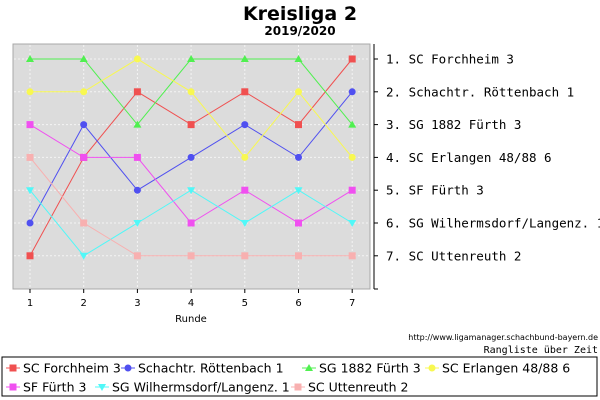 This screenshot has width=600, height=400. What do you see at coordinates (370, 368) in the screenshot?
I see `legend-label: SG 1882 Fürth 3` at bounding box center [370, 368].